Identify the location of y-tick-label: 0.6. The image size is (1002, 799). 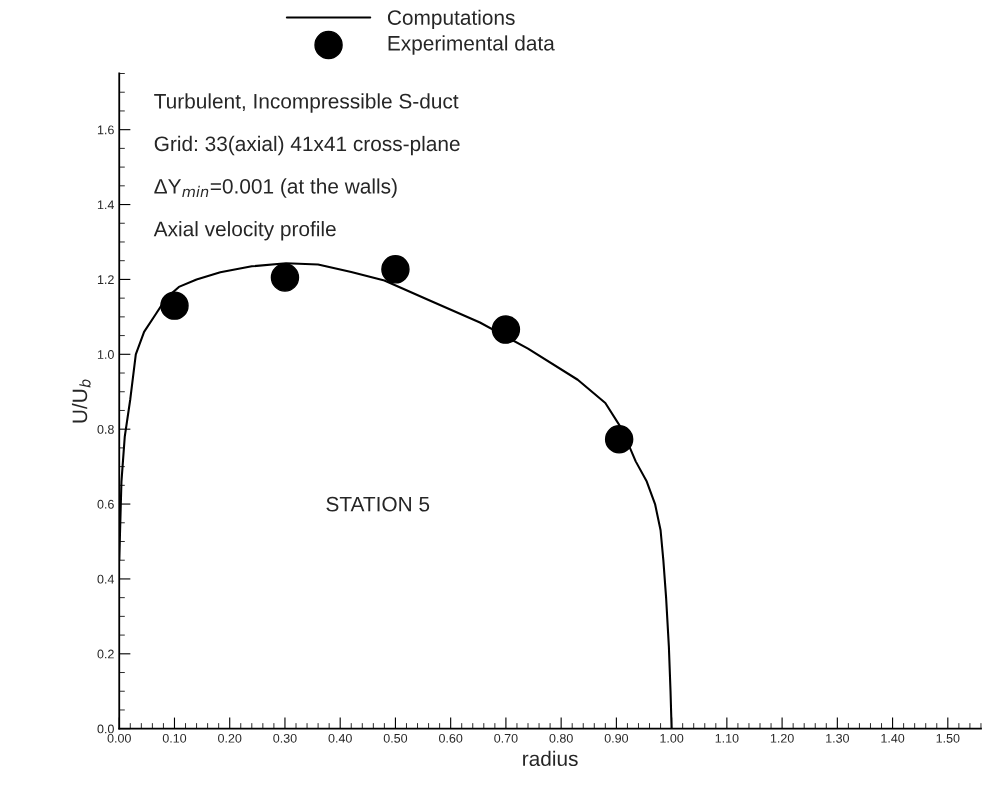
(105, 504).